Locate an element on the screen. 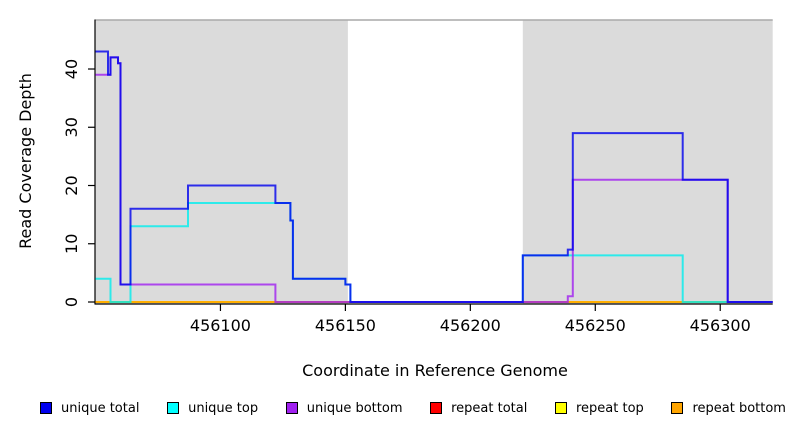 The image size is (792, 432). legend-label: unique bottom is located at coordinates (354, 408).